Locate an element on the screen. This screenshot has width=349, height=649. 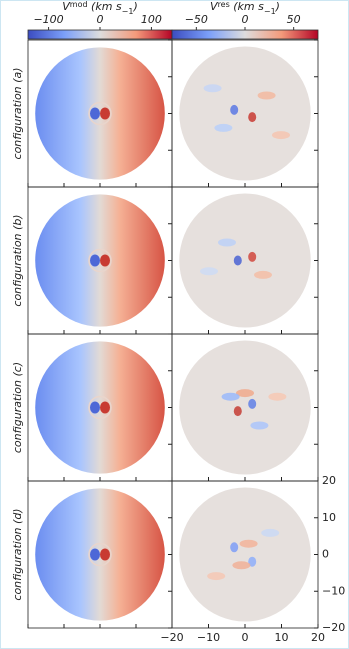
colorbar-label: Vres (km s−1) is located at coordinates (245, 8).